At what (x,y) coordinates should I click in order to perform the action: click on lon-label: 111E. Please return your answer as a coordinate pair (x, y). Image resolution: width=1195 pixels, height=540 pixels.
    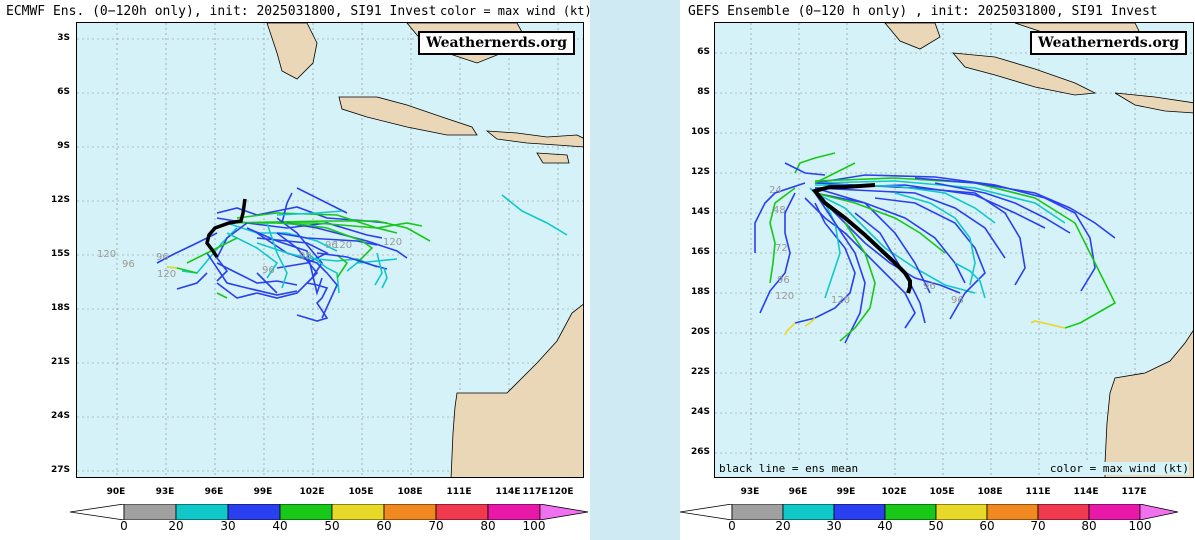
    Looking at the image, I should click on (1038, 492).